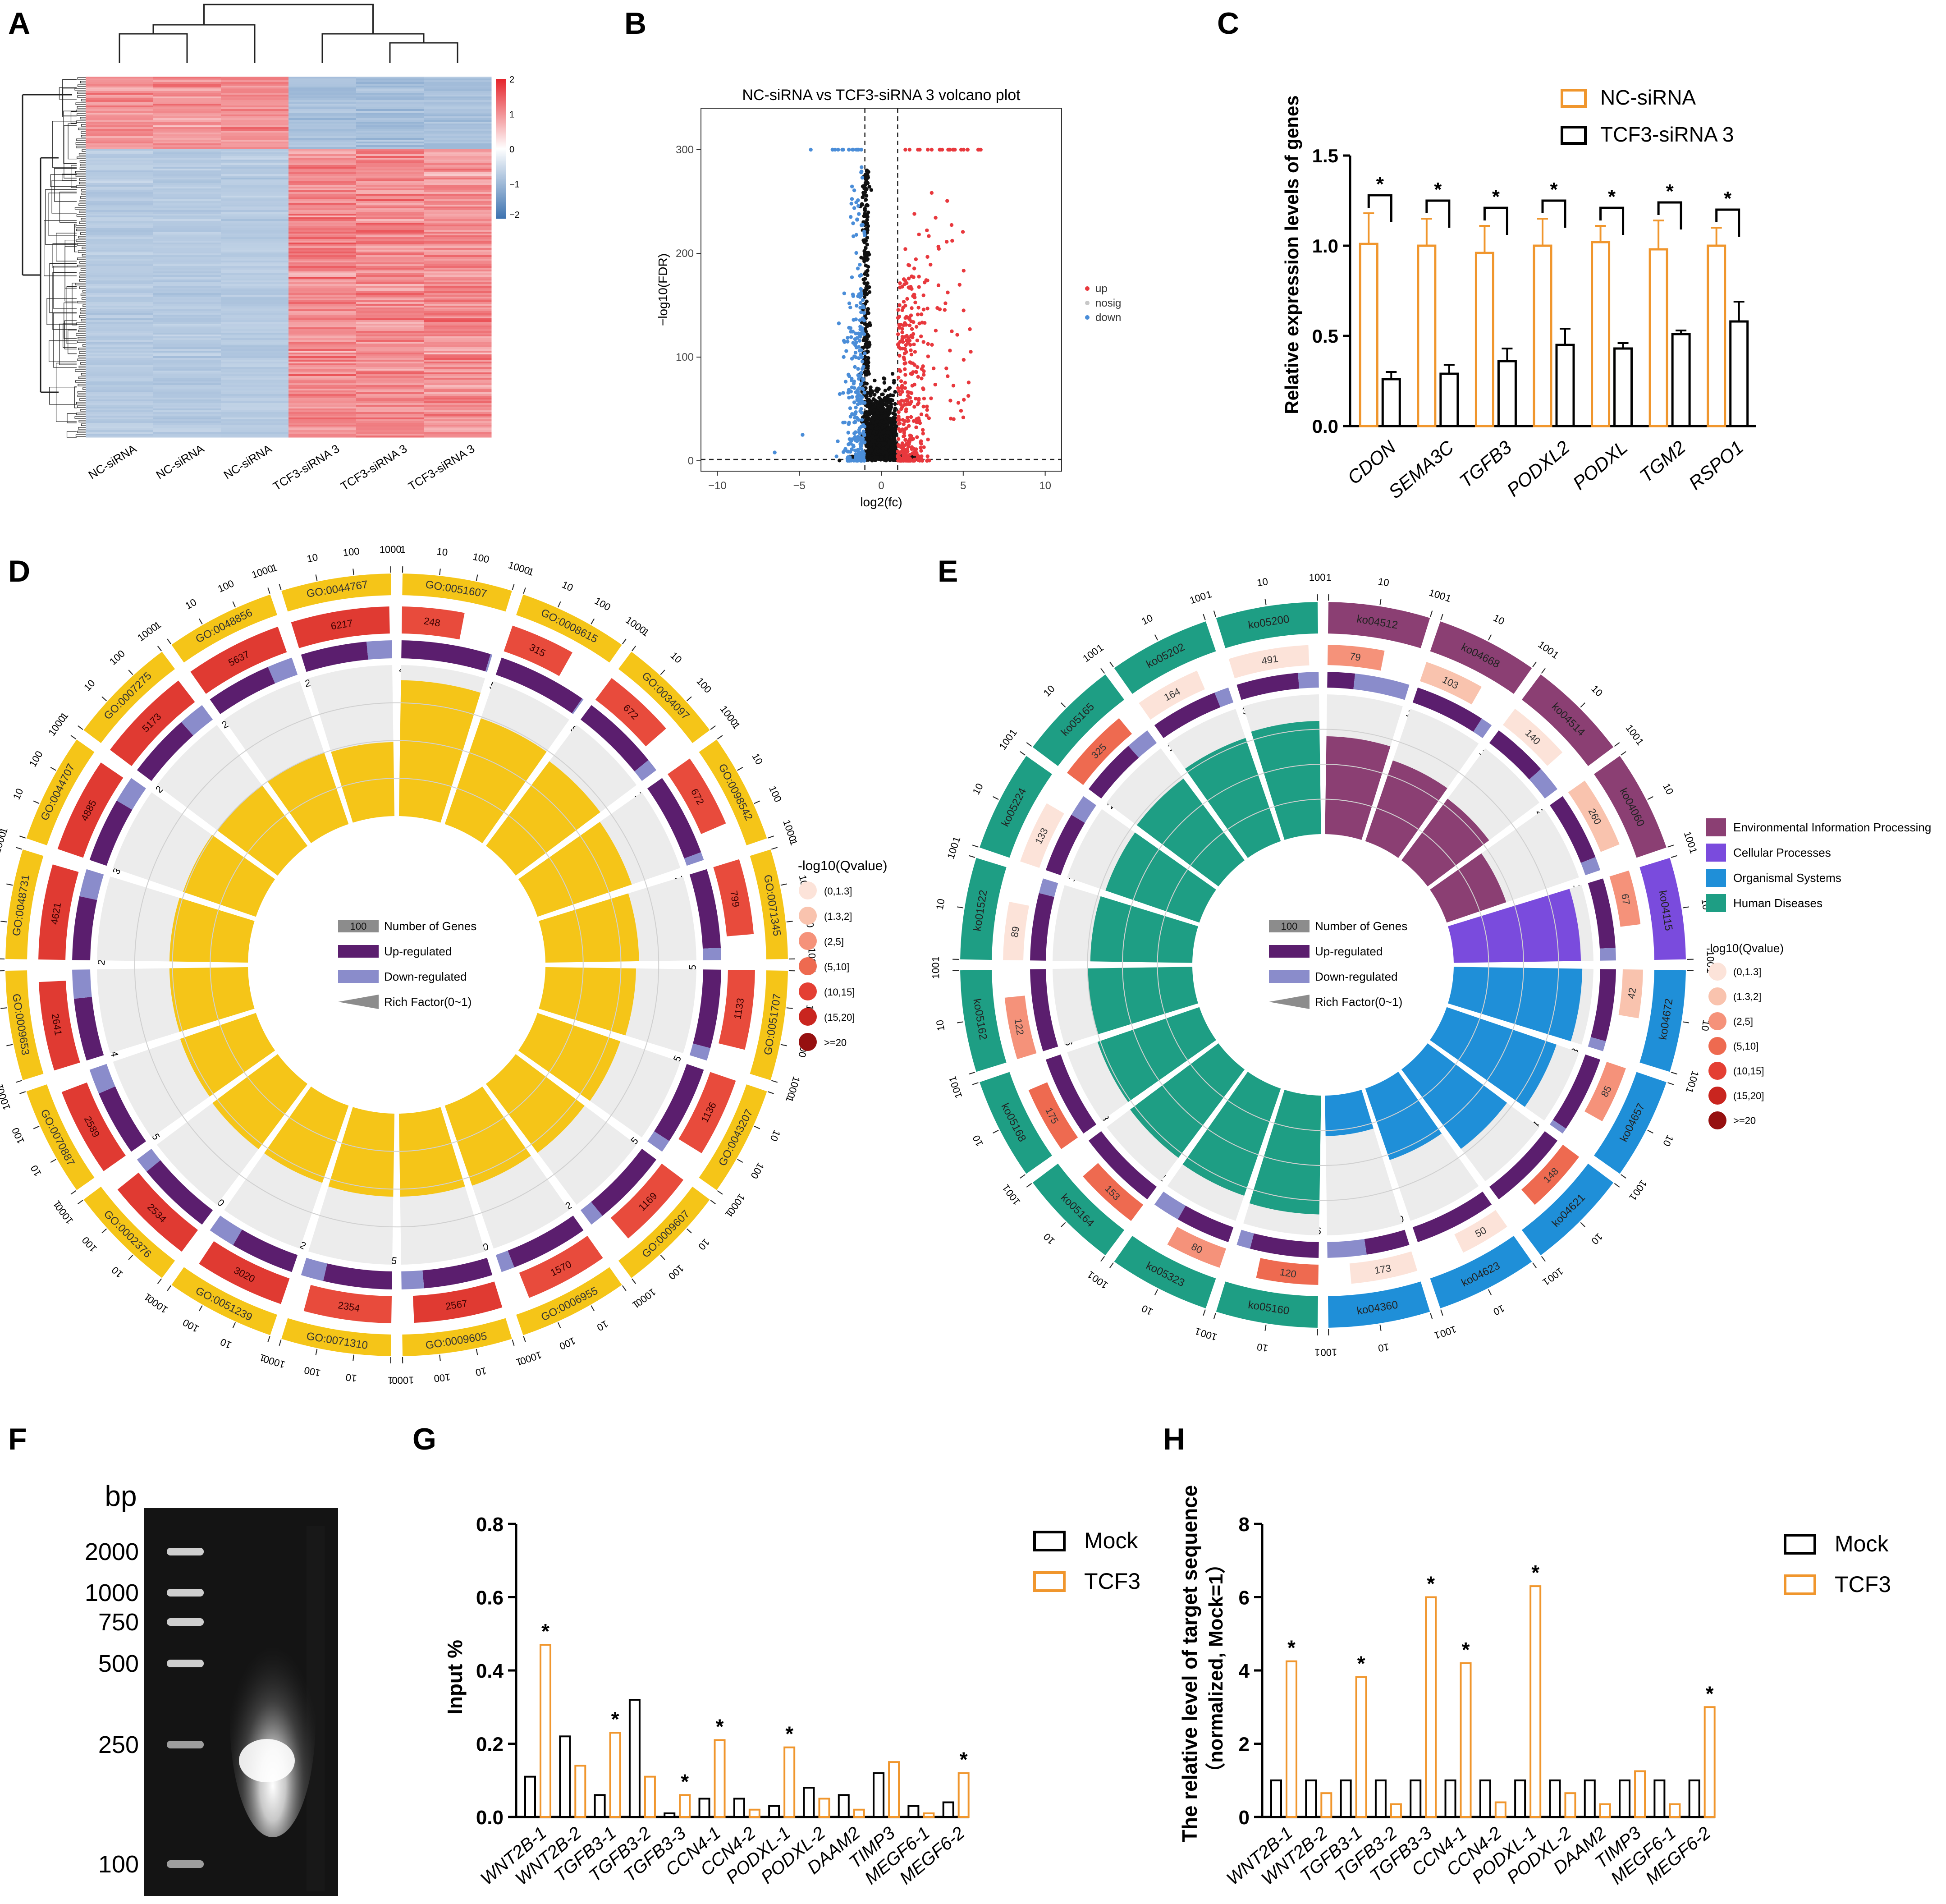 This screenshot has height=1904, width=1946. What do you see at coordinates (1800, 1544) in the screenshot?
I see `chip-legend-swatch` at bounding box center [1800, 1544].